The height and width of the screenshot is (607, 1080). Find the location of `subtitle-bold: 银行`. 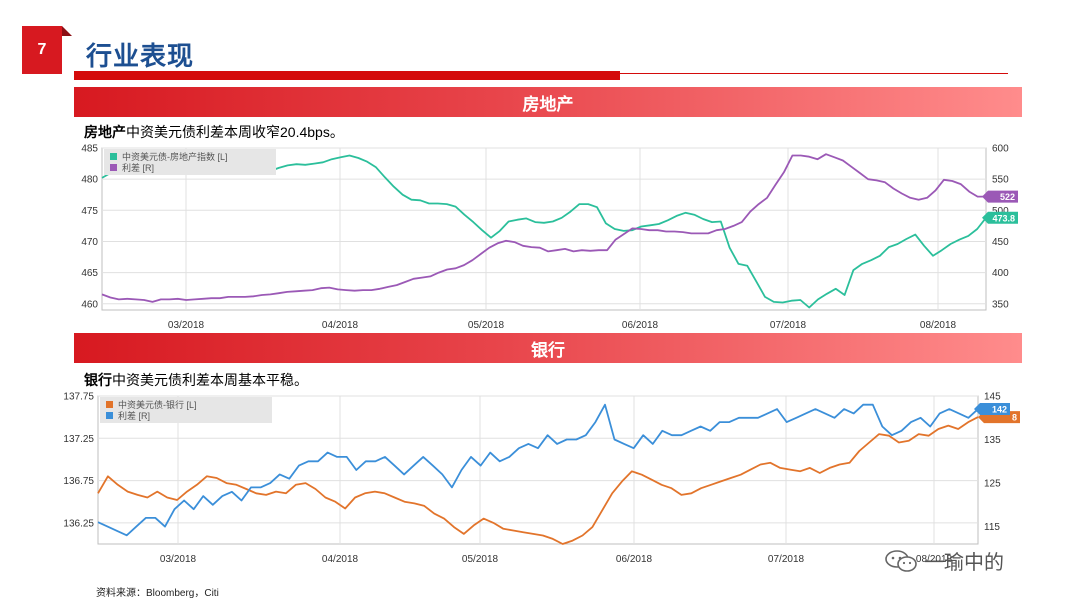

subtitle-bold: 银行 is located at coordinates (98, 380).